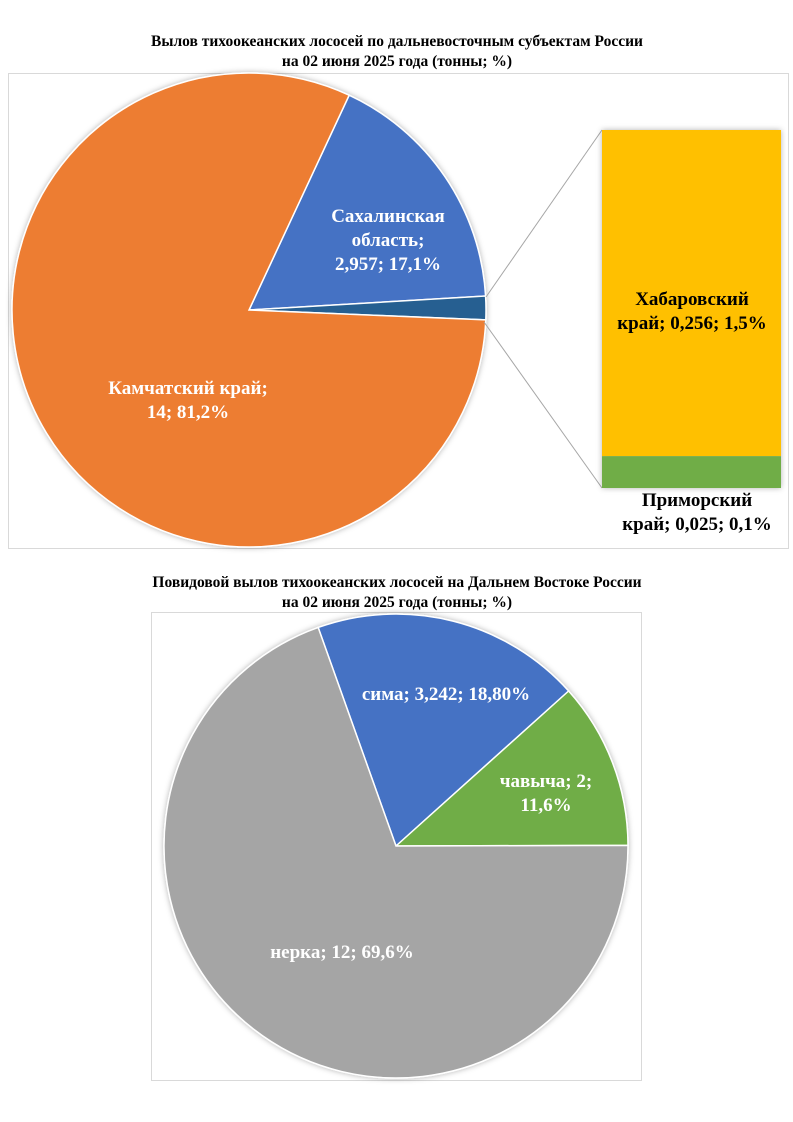 This screenshot has height=1122, width=793. I want to click on label-sima: сима; 3,242; 18,80%, so click(446, 694).